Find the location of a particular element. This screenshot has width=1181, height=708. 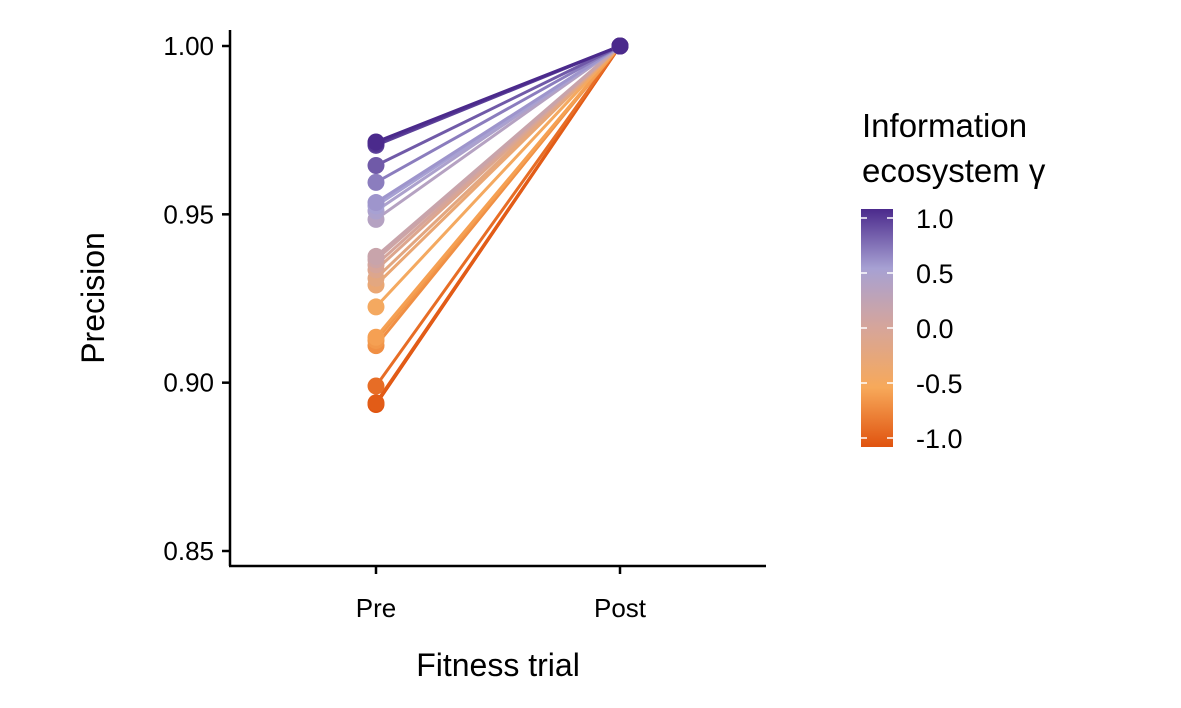

y-axis-title: Precision is located at coordinates (93, 298).